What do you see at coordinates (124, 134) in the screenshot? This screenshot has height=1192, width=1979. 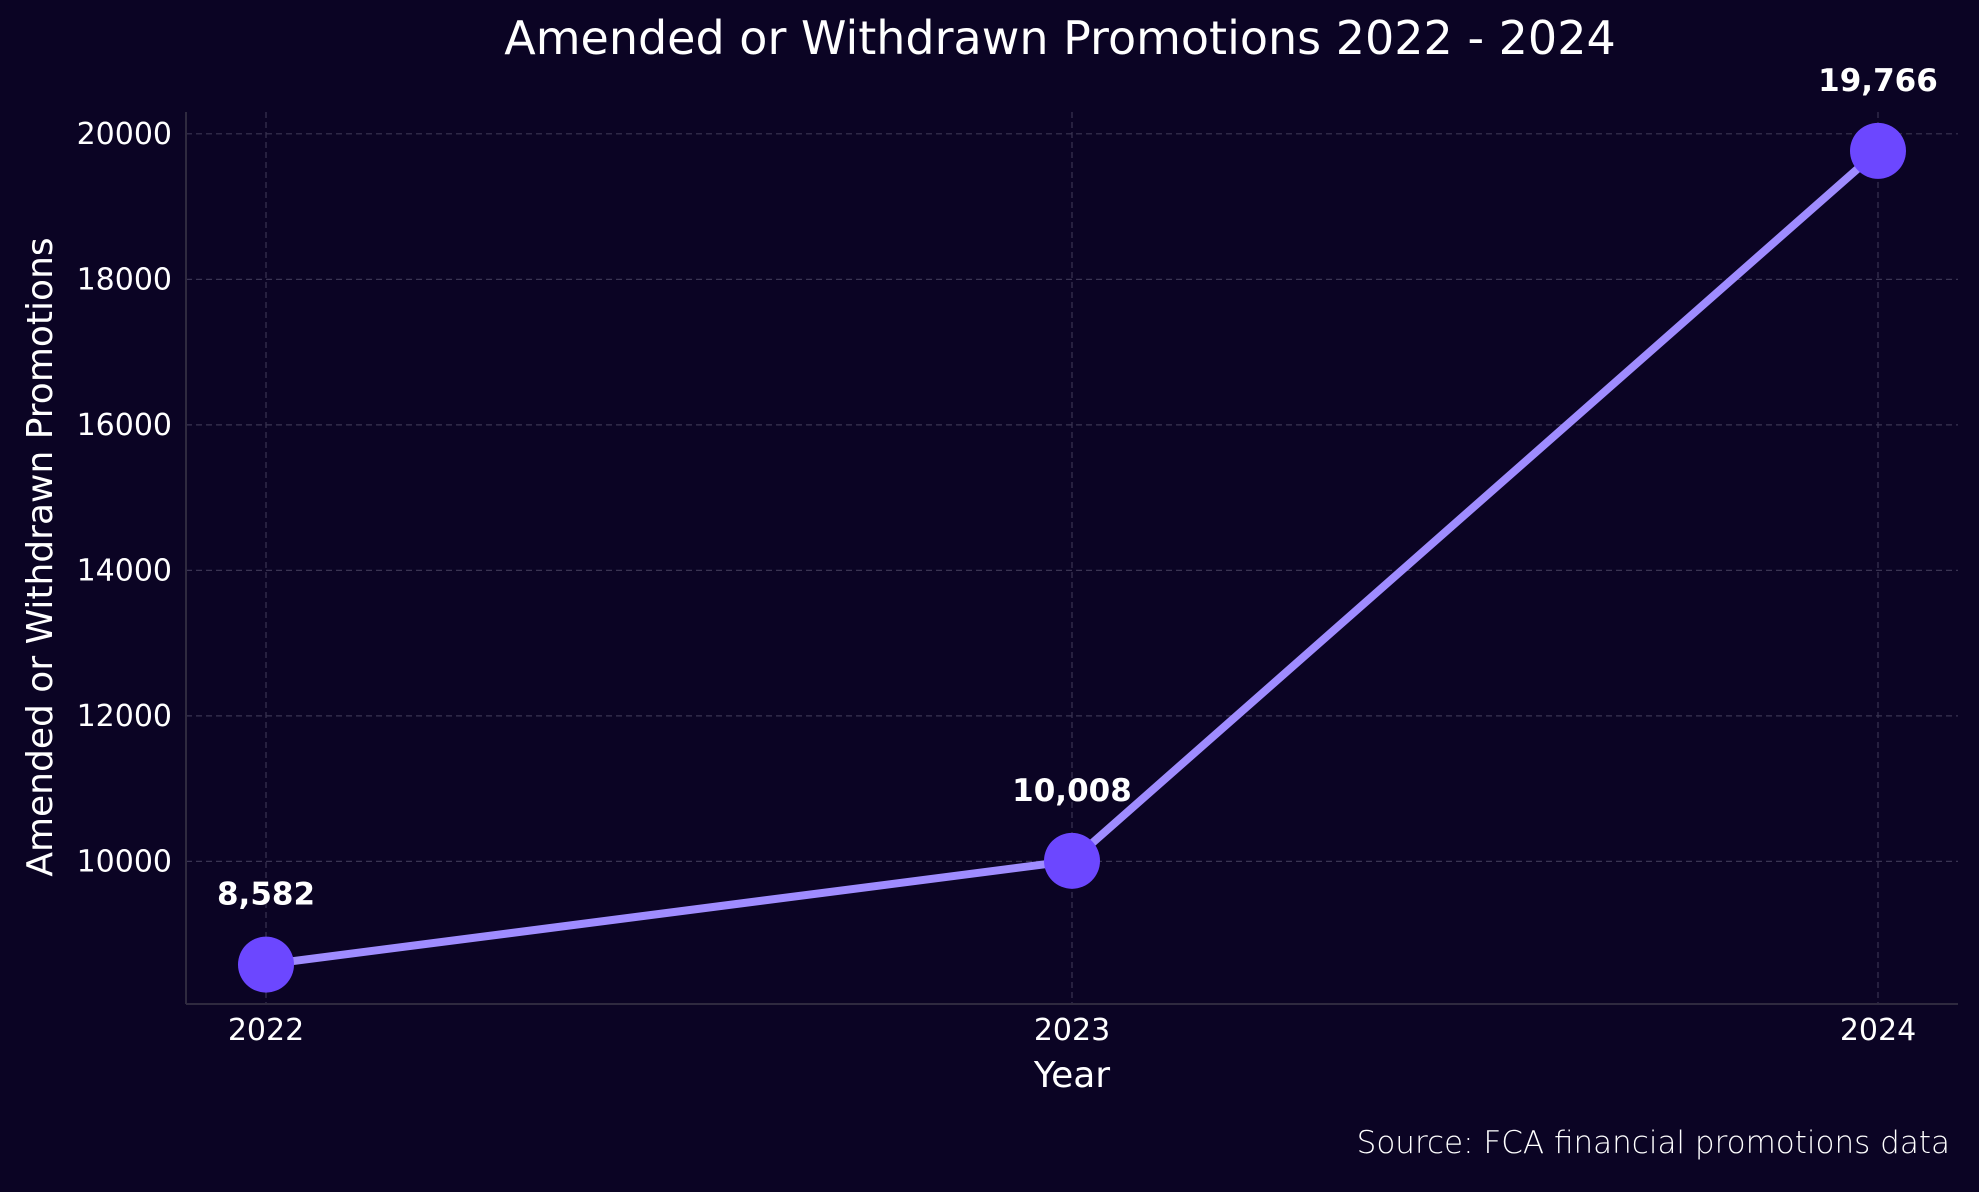 I see `y-tick-label: 20000` at bounding box center [124, 134].